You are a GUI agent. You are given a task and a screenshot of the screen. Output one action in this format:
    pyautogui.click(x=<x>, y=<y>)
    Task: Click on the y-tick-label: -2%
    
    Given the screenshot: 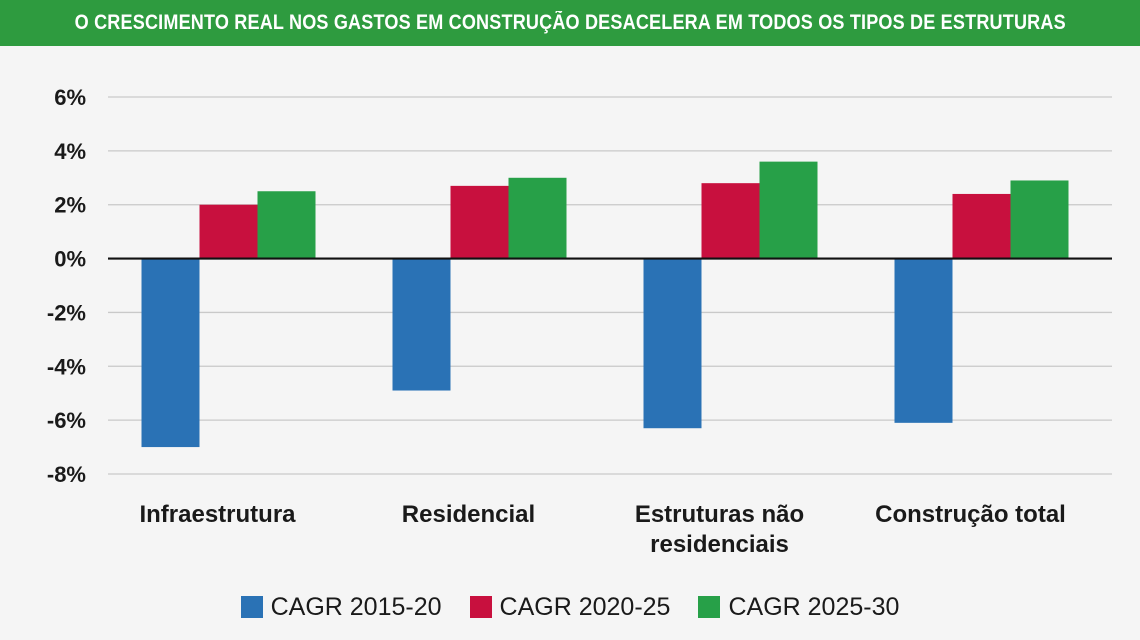 What is the action you would take?
    pyautogui.click(x=66, y=312)
    